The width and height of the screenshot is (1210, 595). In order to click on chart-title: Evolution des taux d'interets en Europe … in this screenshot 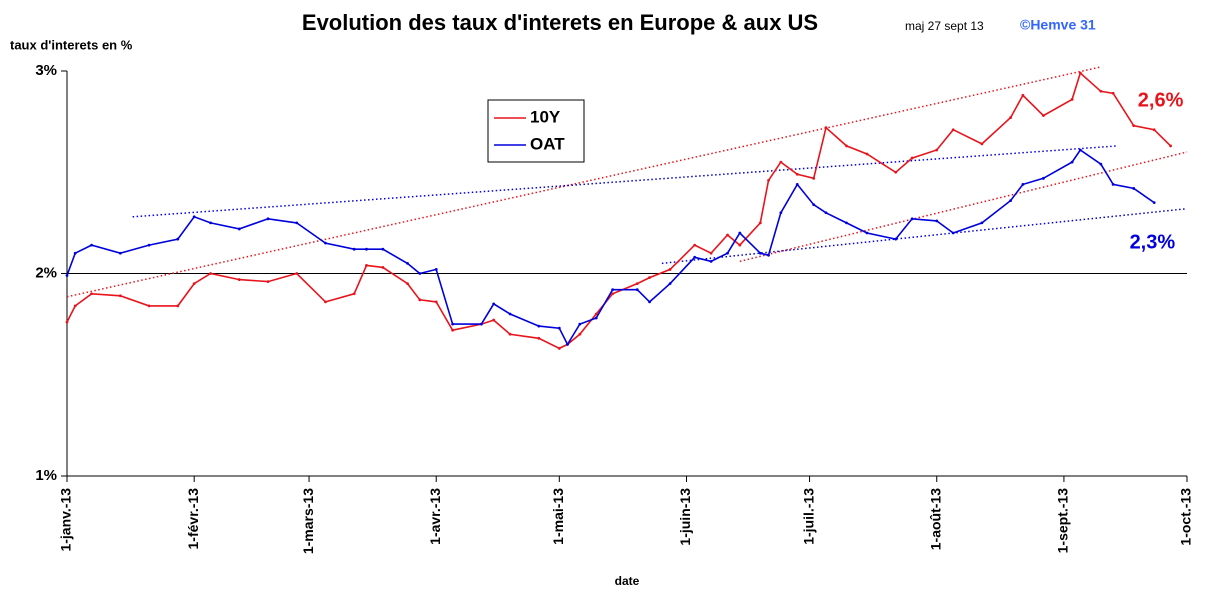, I will do `click(560, 22)`.